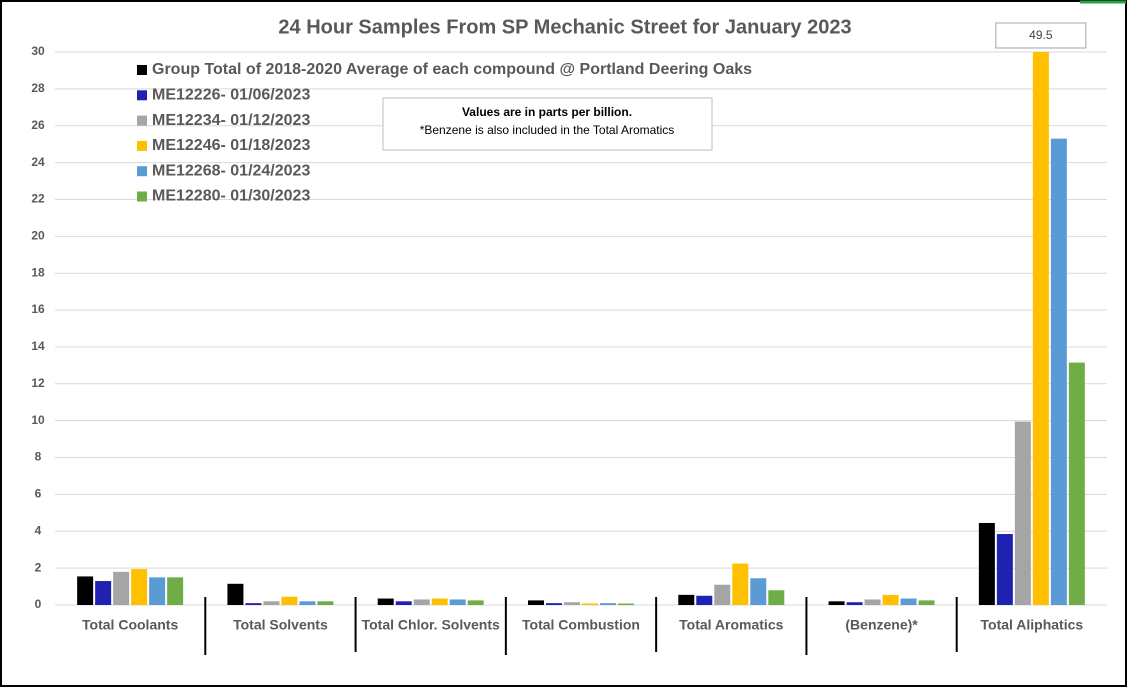  I want to click on x-tick-label: Total Aliphatics, so click(1032, 625).